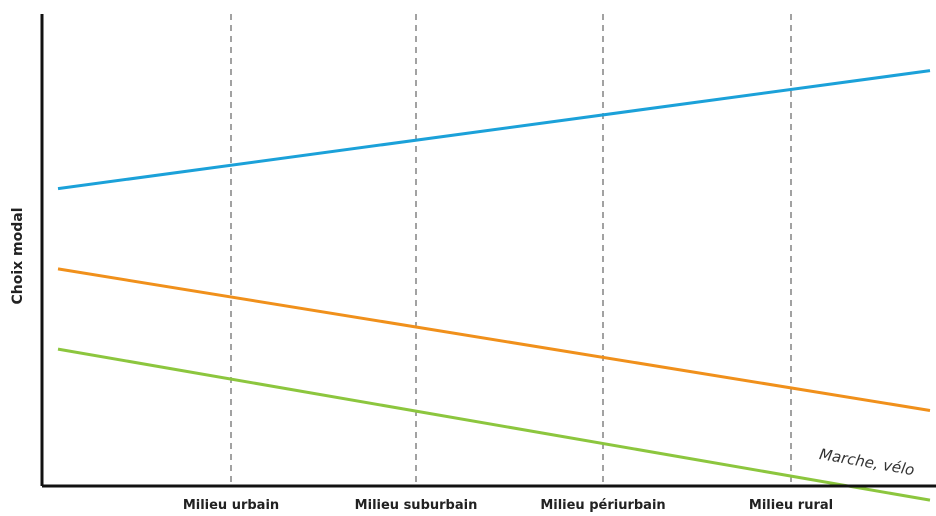  Describe the element at coordinates (416, 505) in the screenshot. I see `x-tick-label: Milieu suburbain` at that location.